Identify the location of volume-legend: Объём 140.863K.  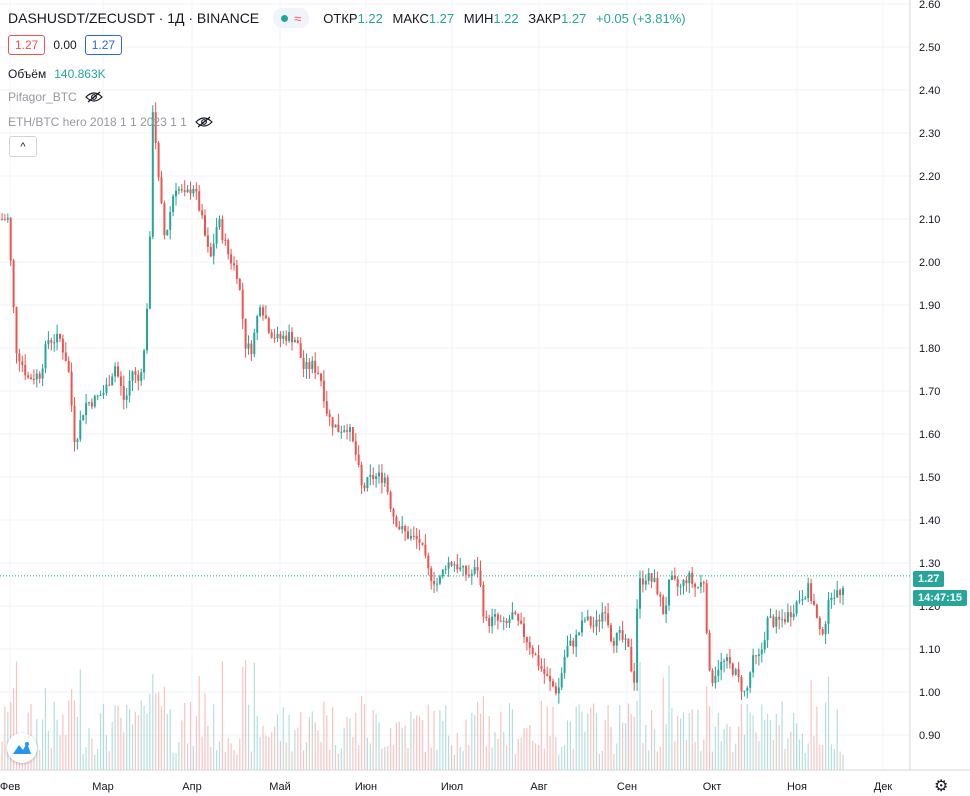
(57, 74).